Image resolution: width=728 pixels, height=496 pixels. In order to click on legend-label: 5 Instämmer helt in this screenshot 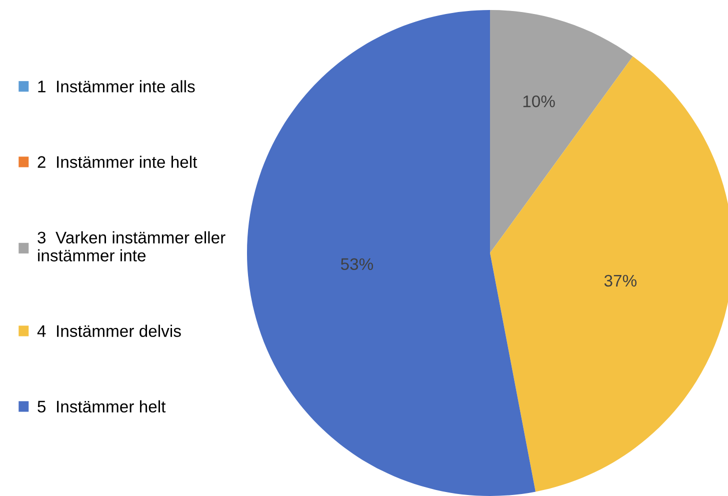, I will do `click(102, 406)`.